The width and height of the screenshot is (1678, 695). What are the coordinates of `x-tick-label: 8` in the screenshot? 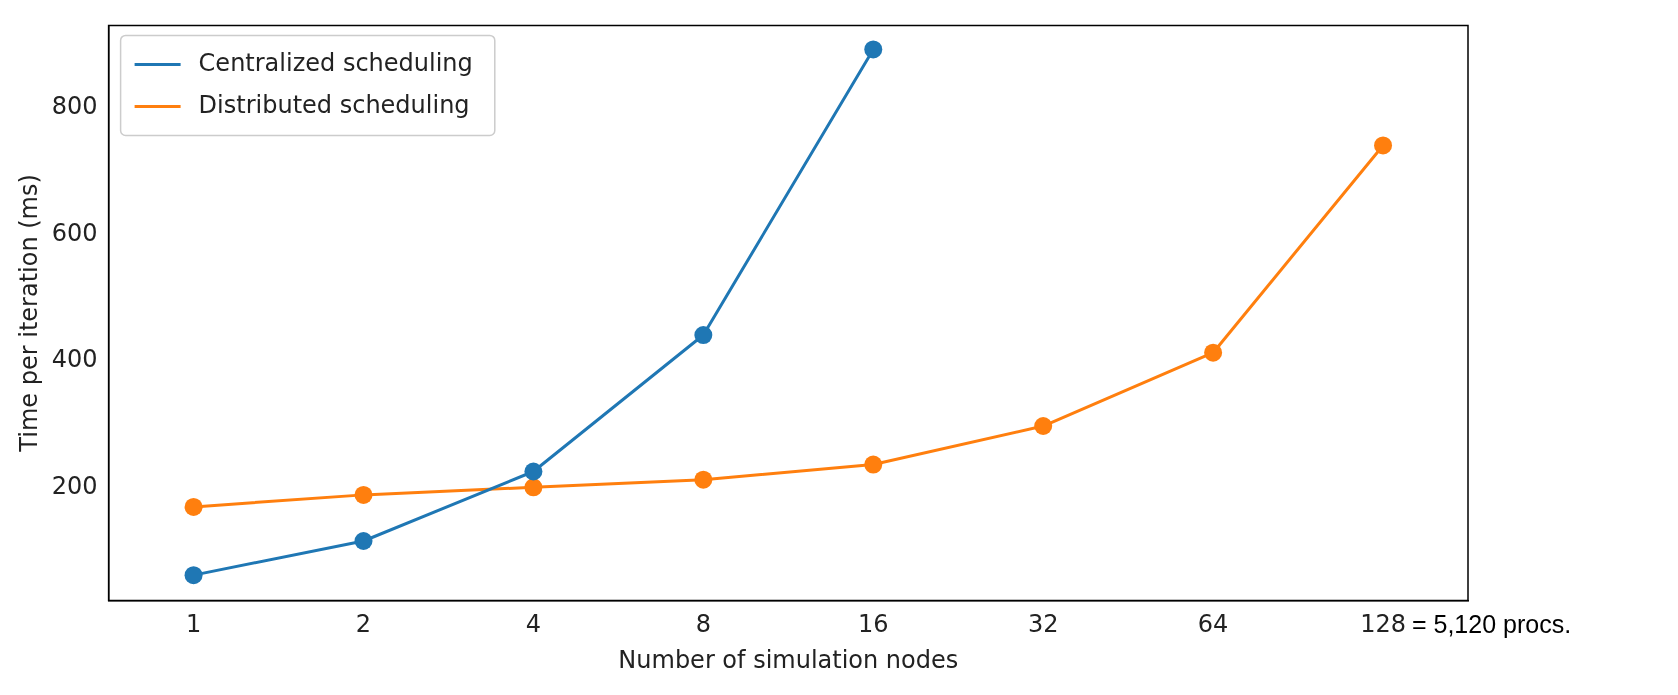 It's located at (703, 624).